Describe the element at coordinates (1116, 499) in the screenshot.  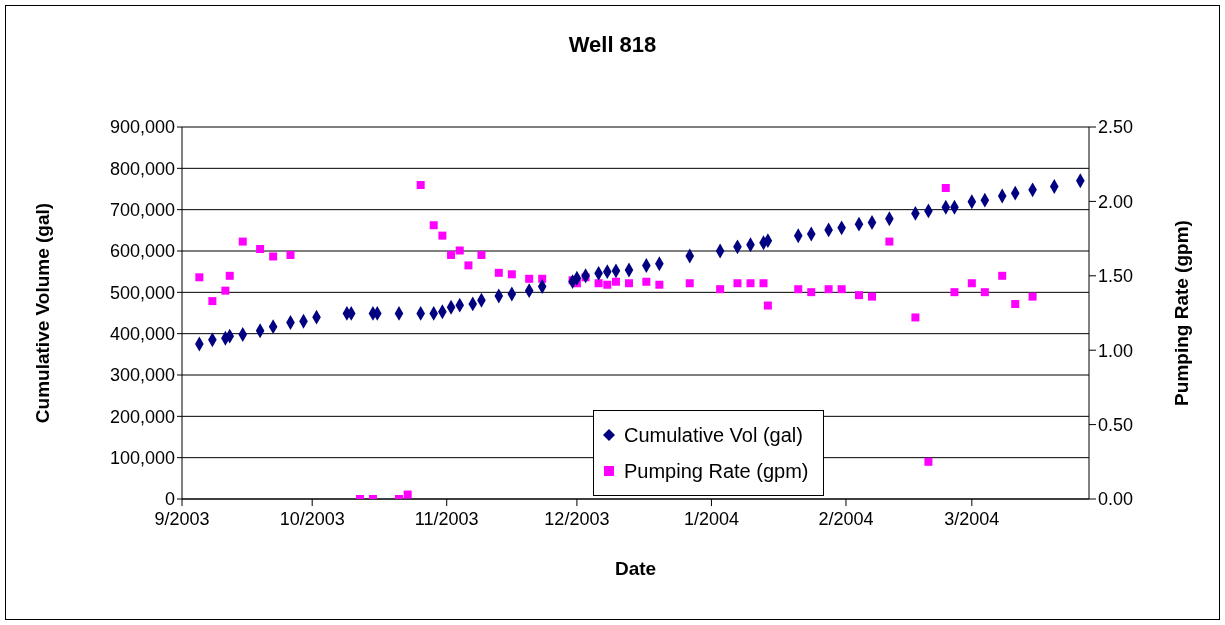
I see `y2-tick-label: 0.00` at that location.